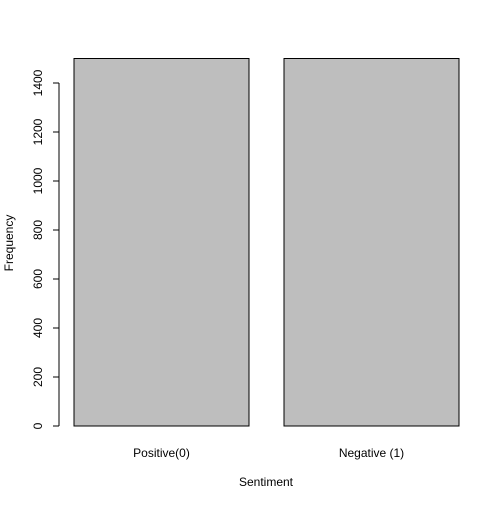 This screenshot has width=504, height=509. Describe the element at coordinates (38, 328) in the screenshot. I see `y-tick-label: 400` at that location.